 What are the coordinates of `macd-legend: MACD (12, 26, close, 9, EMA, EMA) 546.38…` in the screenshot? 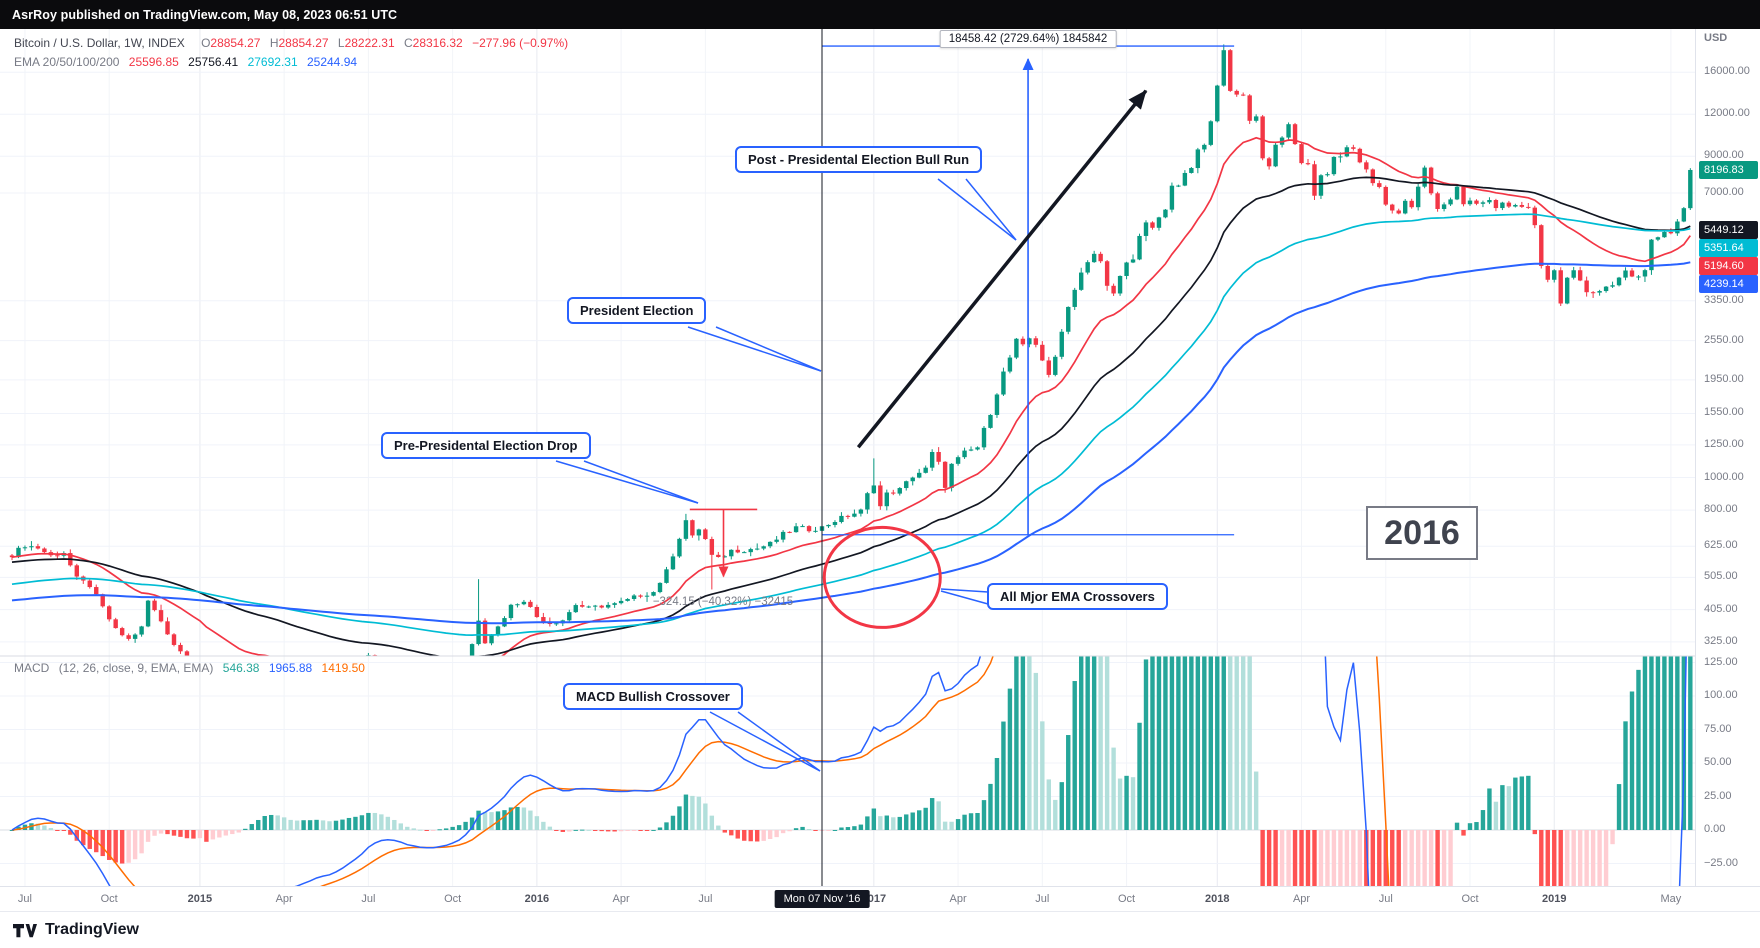 It's located at (189, 668).